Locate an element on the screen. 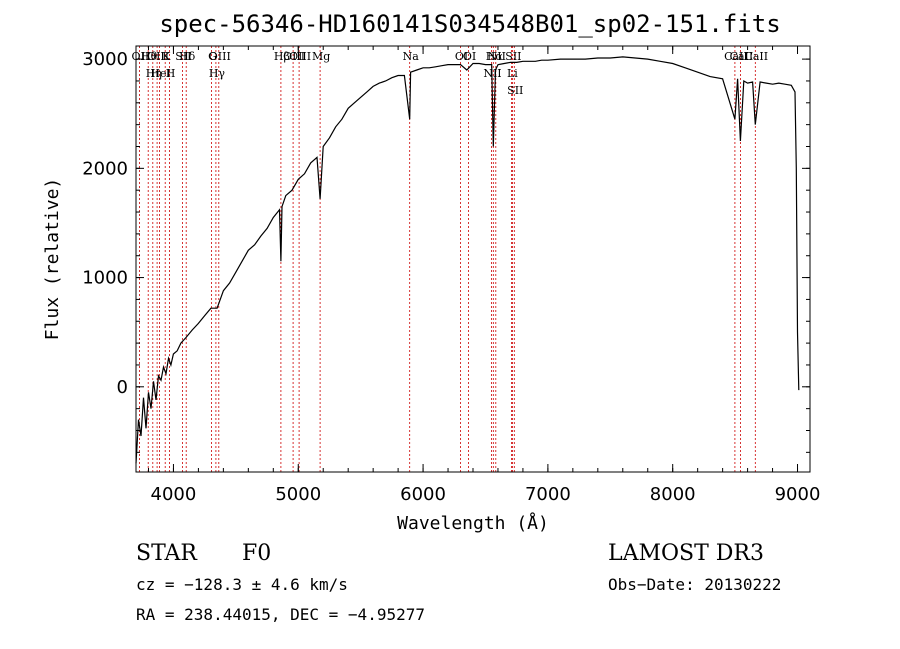 Image resolution: width=900 pixels, height=649 pixels. x-tick-label: 7000 is located at coordinates (548, 494).